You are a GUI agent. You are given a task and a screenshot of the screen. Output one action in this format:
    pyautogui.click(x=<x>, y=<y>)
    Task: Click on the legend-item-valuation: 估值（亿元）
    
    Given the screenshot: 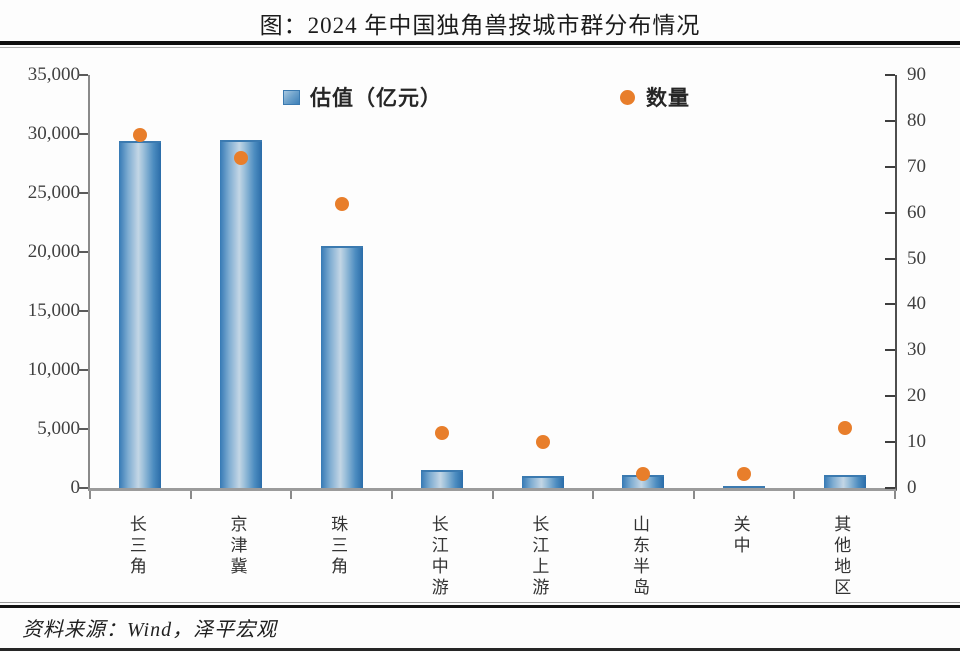 What is the action you would take?
    pyautogui.click(x=362, y=97)
    